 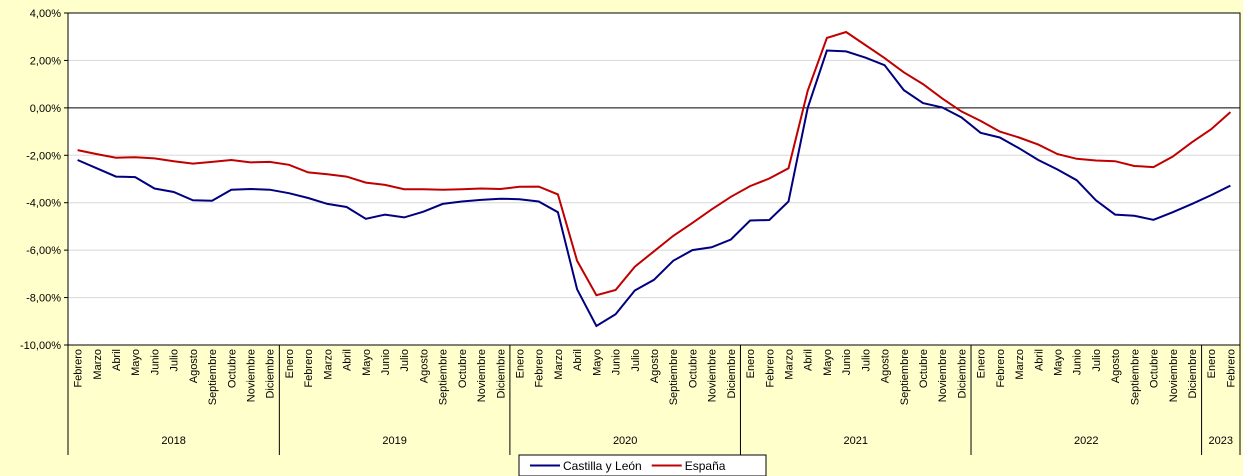 What do you see at coordinates (1221, 441) in the screenshot?
I see `group-label: 2023` at bounding box center [1221, 441].